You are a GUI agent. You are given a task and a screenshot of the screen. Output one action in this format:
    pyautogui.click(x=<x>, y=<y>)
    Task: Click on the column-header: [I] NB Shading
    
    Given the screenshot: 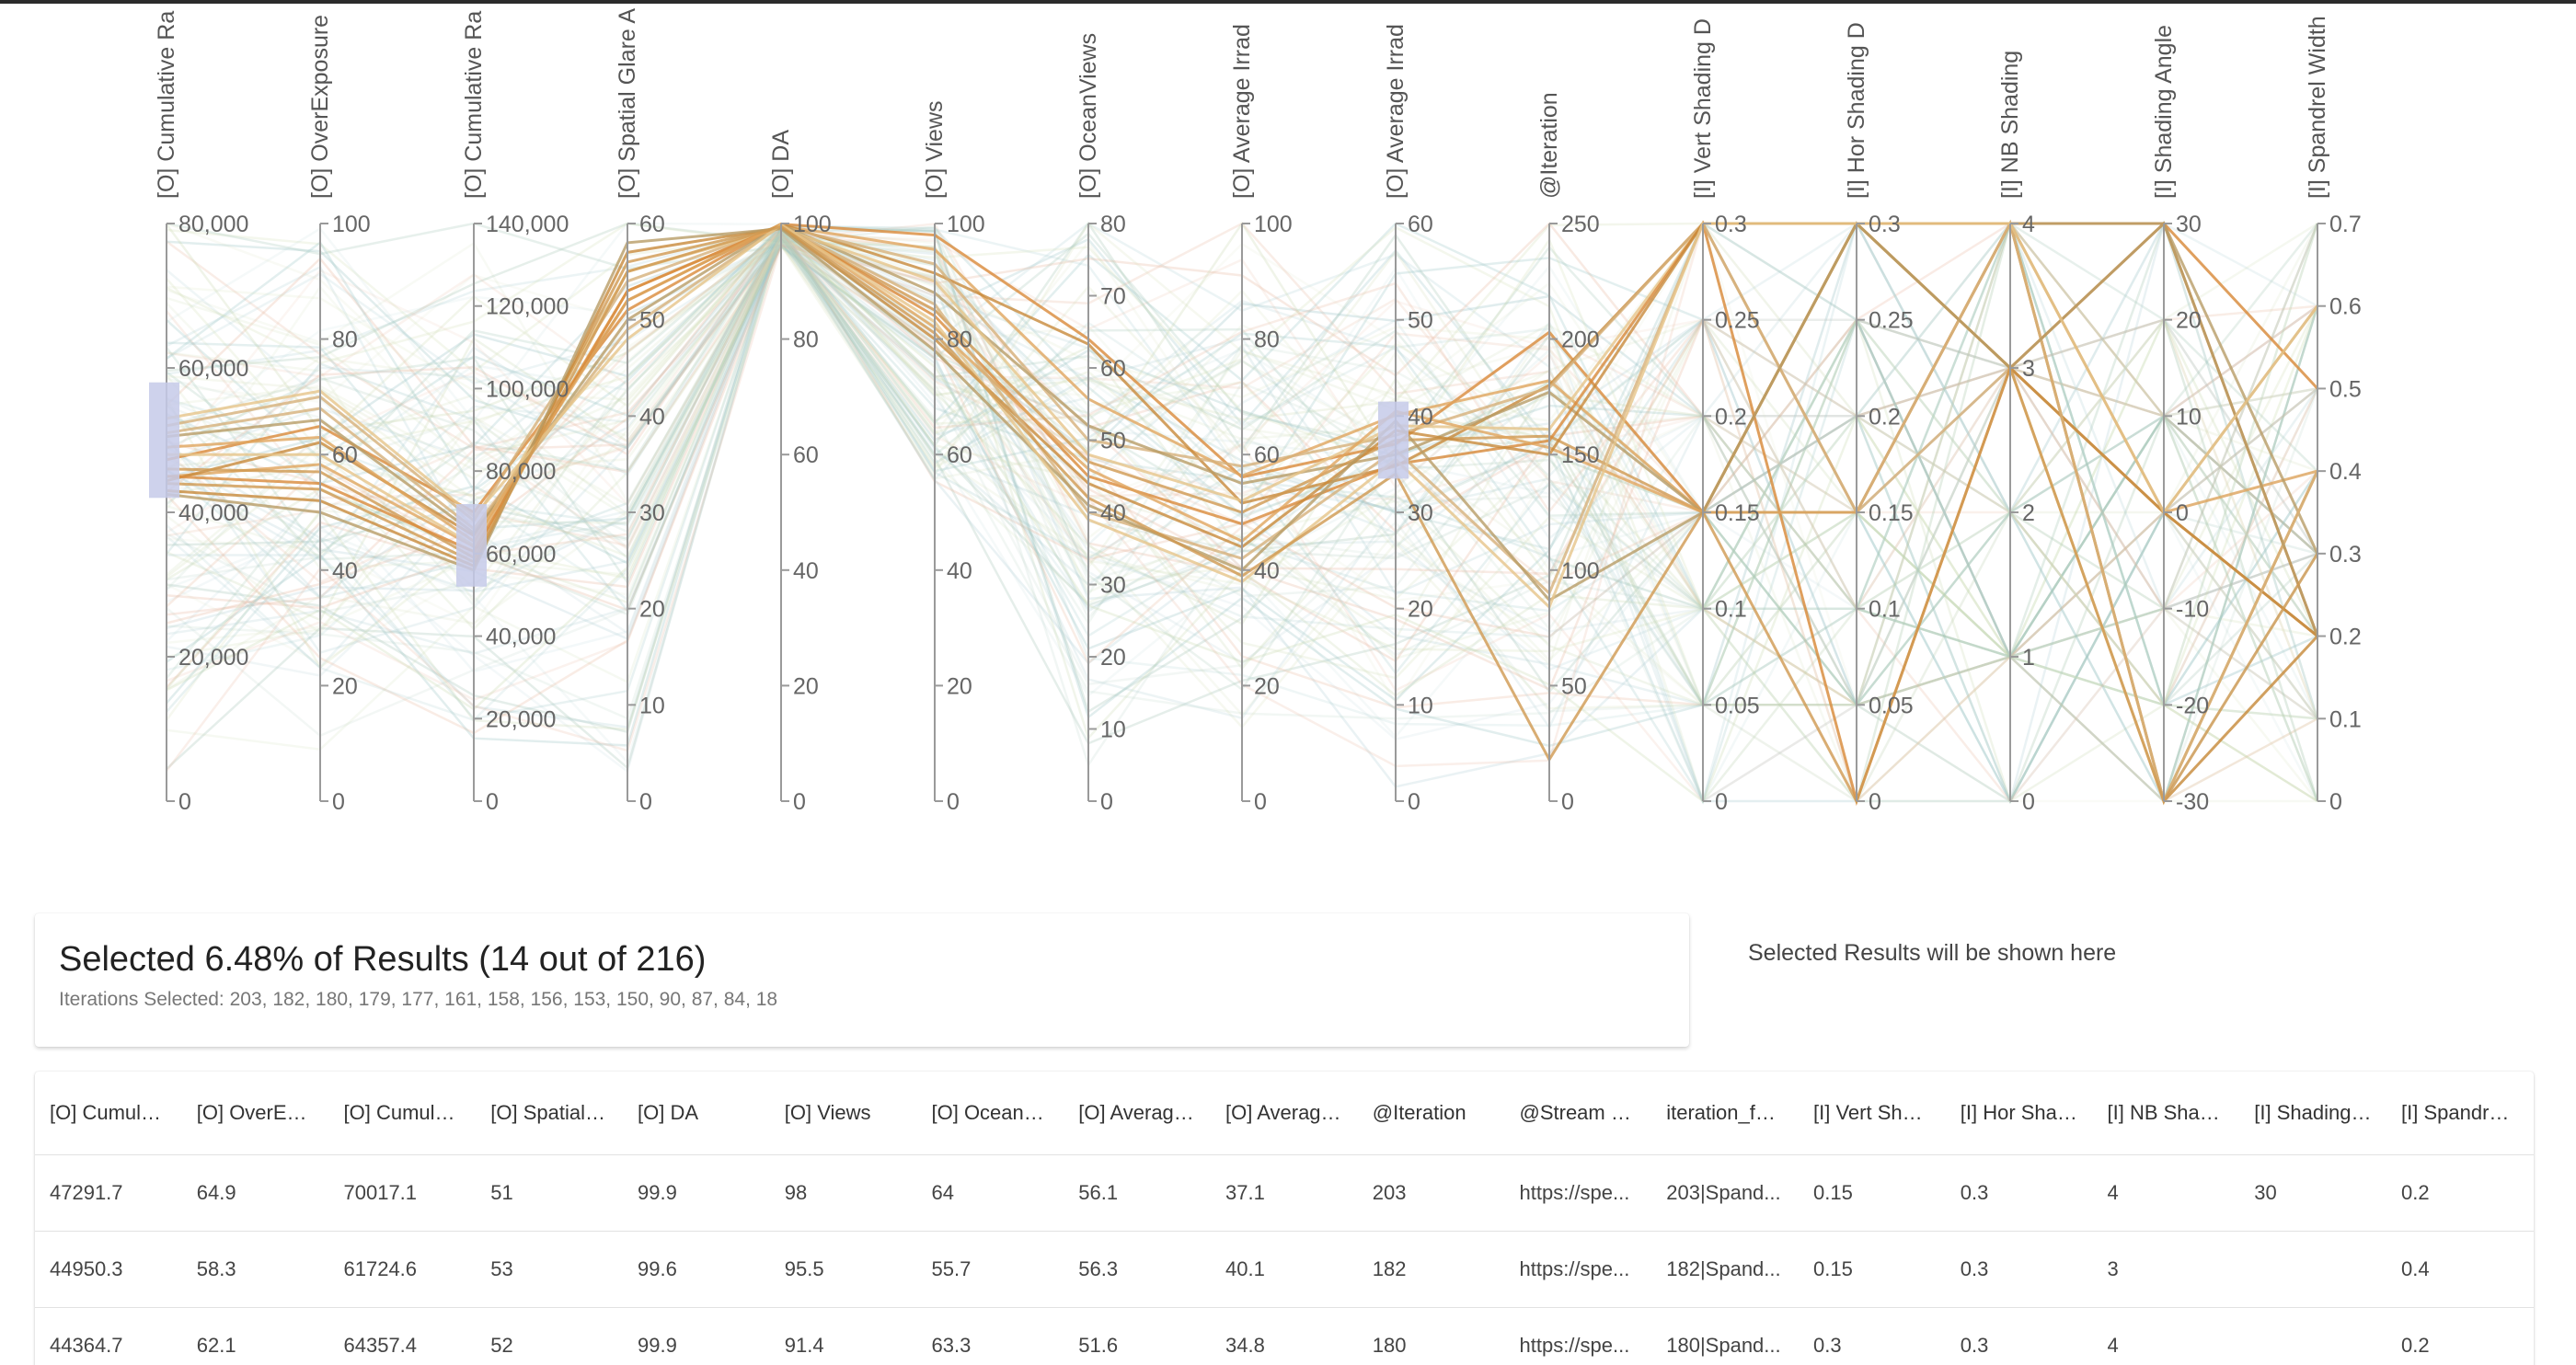 What is the action you would take?
    pyautogui.click(x=2166, y=1113)
    